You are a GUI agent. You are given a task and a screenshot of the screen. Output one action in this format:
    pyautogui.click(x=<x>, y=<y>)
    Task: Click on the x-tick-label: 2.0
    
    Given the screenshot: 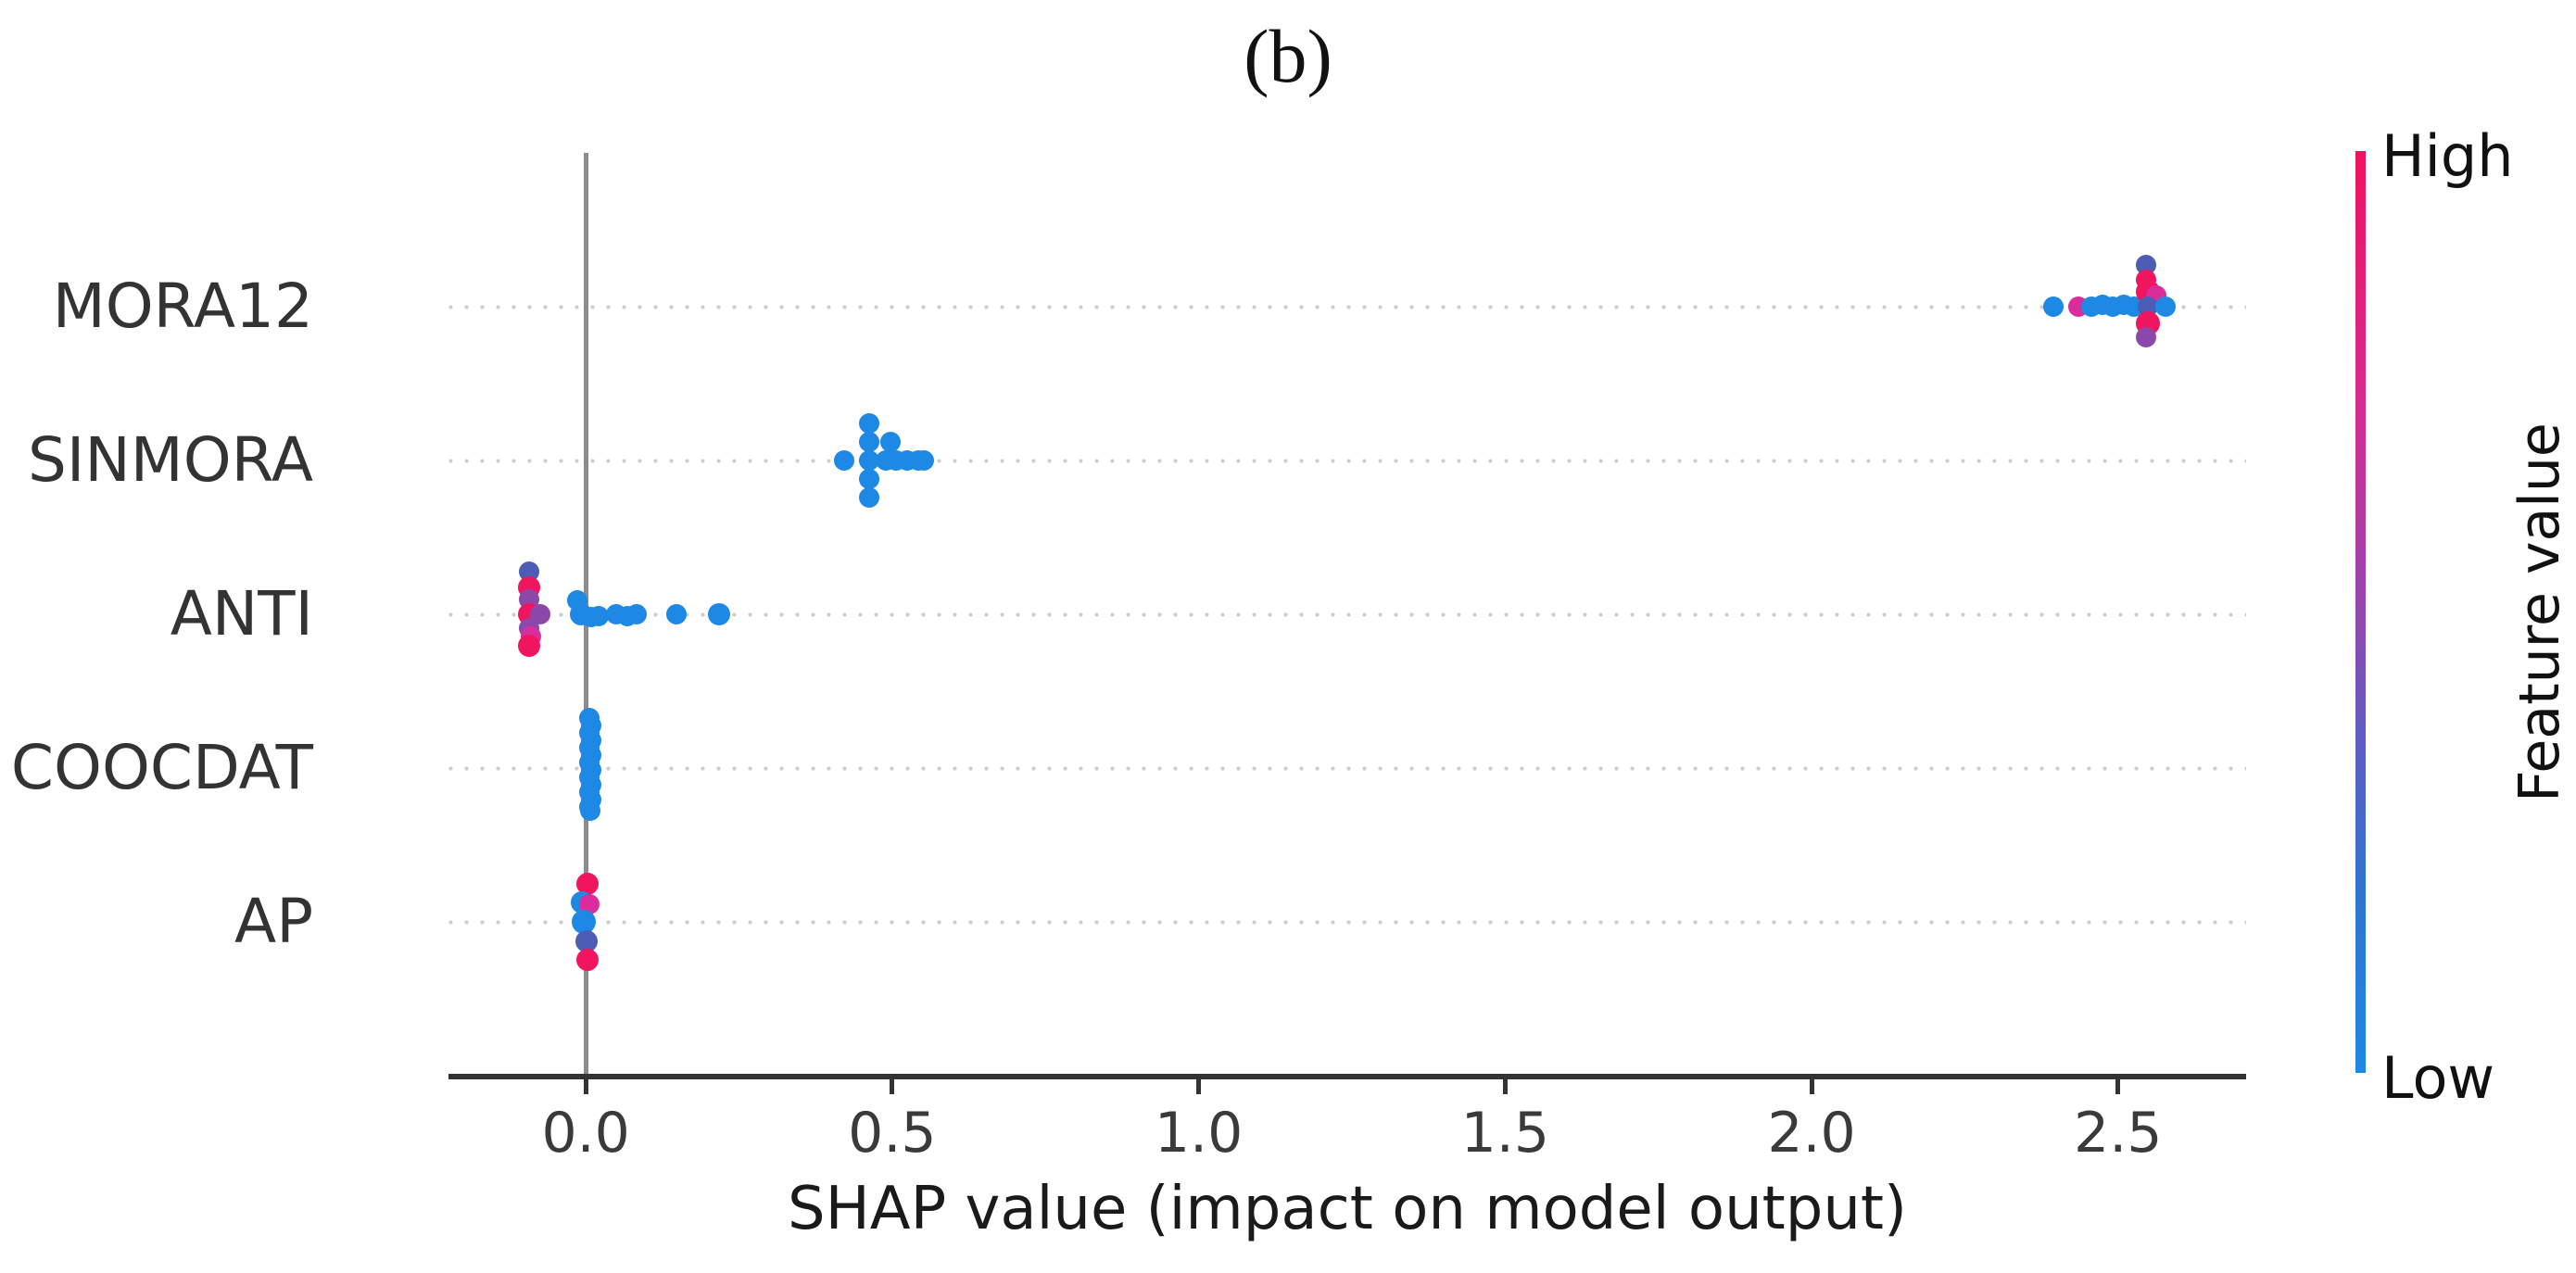 What is the action you would take?
    pyautogui.click(x=1812, y=1133)
    